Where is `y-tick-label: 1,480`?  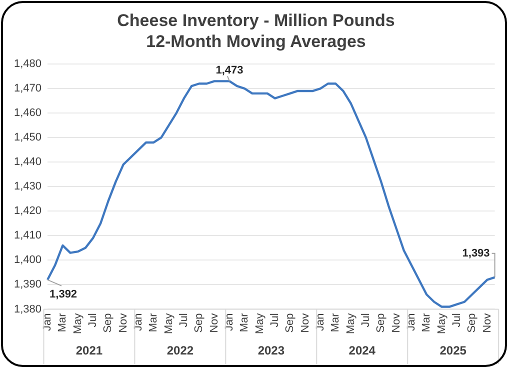 y-tick-label: 1,480 is located at coordinates (28, 64).